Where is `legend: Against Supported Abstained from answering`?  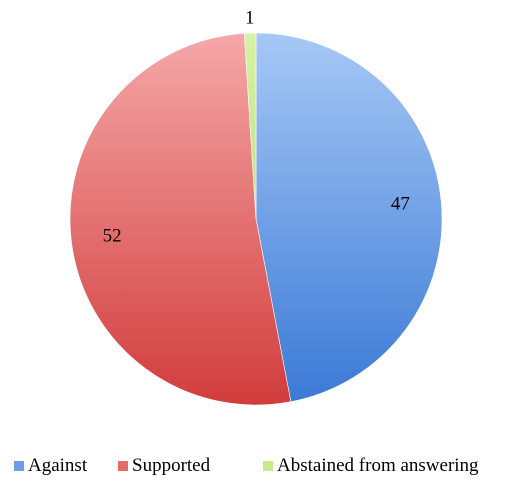 legend: Against Supported Abstained from answering is located at coordinates (246, 465).